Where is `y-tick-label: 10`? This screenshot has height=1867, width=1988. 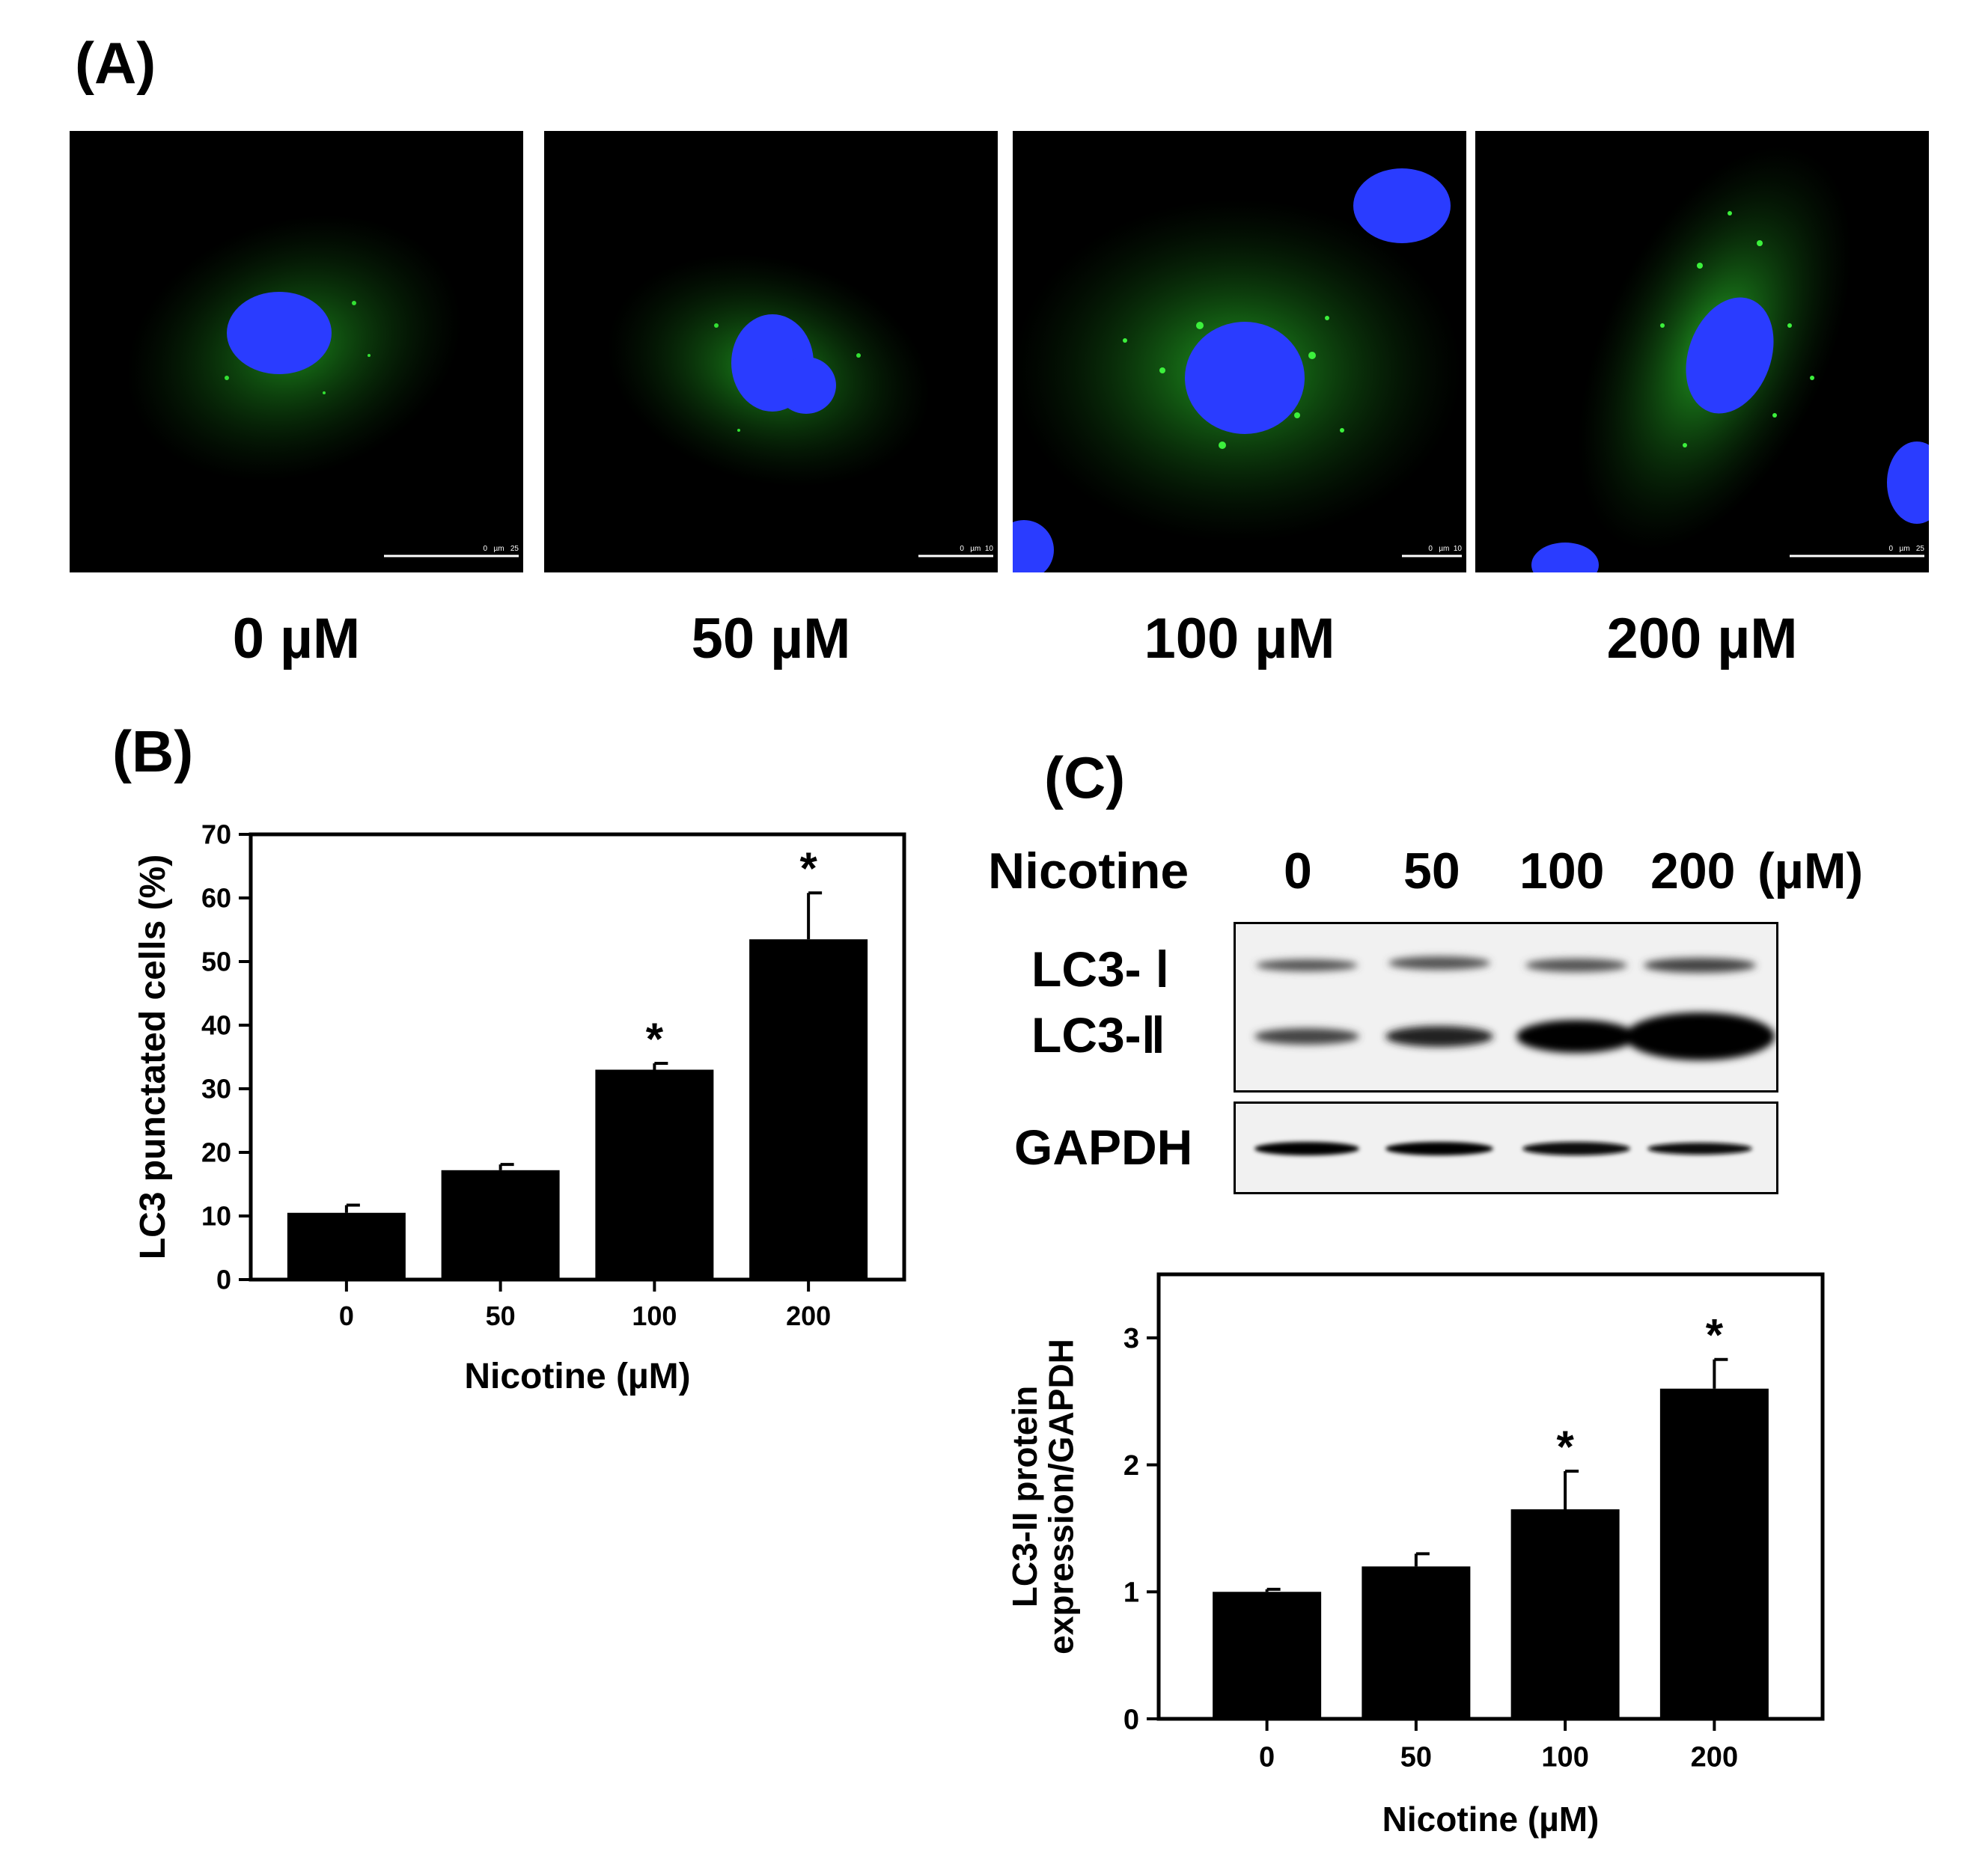 y-tick-label: 10 is located at coordinates (216, 1217).